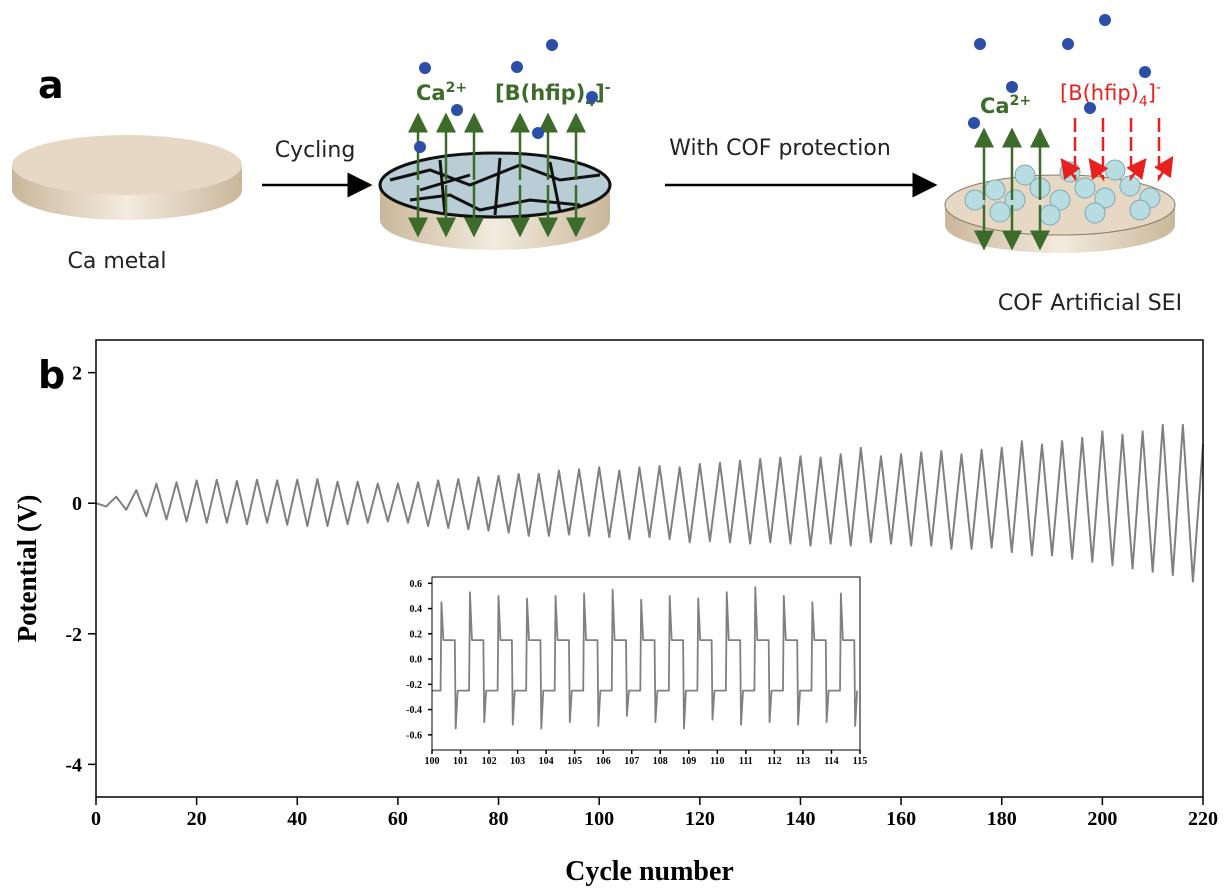  Describe the element at coordinates (645, 658) in the screenshot. I see `data-line` at that location.